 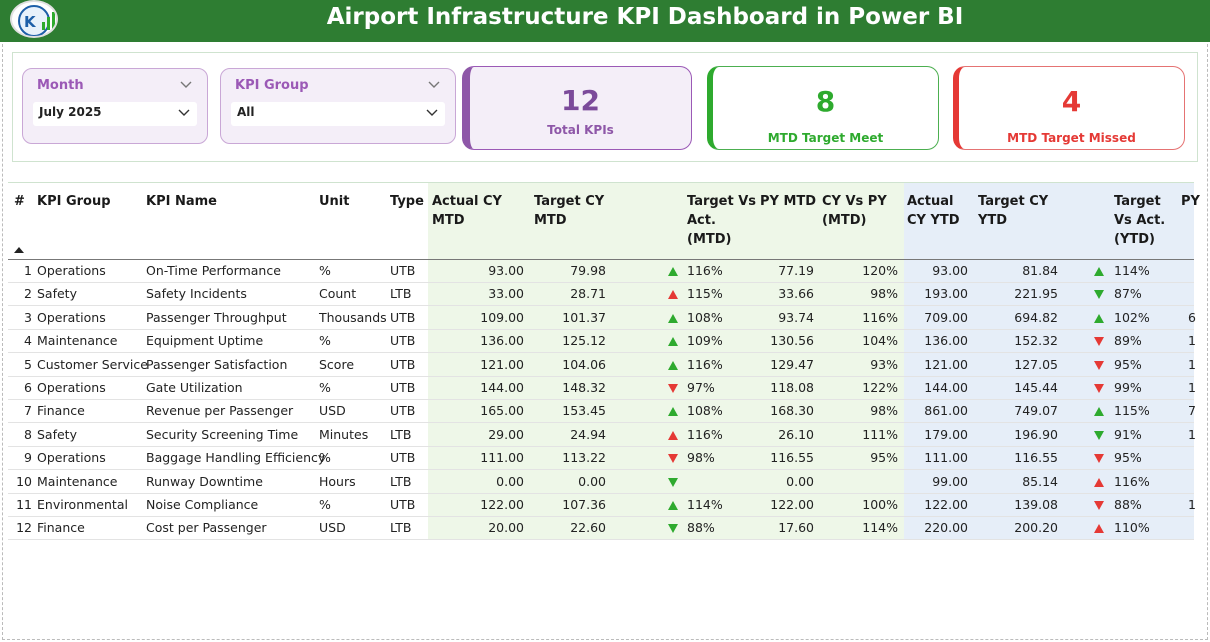 What do you see at coordinates (1128, 434) in the screenshot?
I see `cell-target-vs-act-ytd: 91%` at bounding box center [1128, 434].